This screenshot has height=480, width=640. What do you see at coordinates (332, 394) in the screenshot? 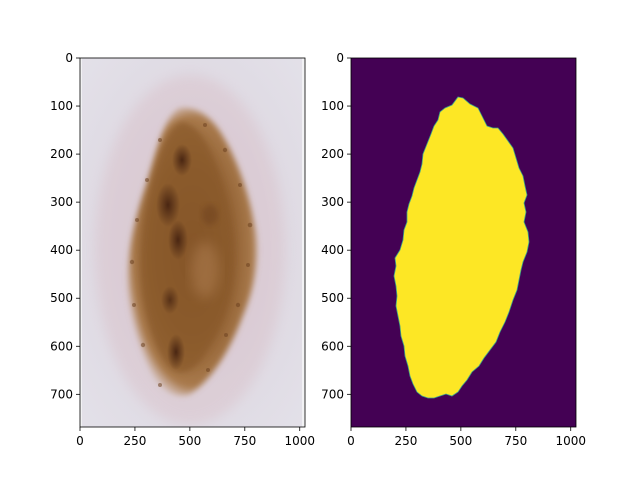
I see `right-y-tick-label: 700` at bounding box center [332, 394].